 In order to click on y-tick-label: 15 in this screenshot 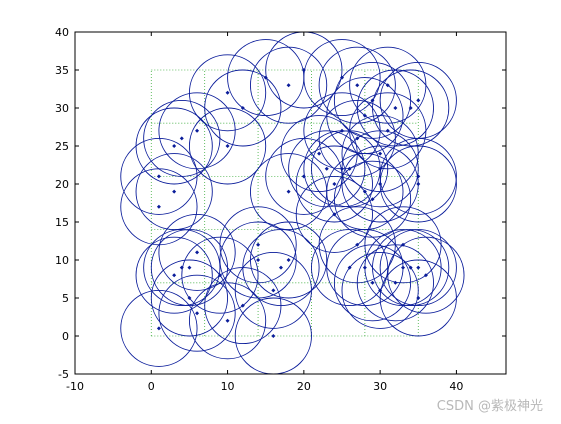, I will do `click(62, 222)`.